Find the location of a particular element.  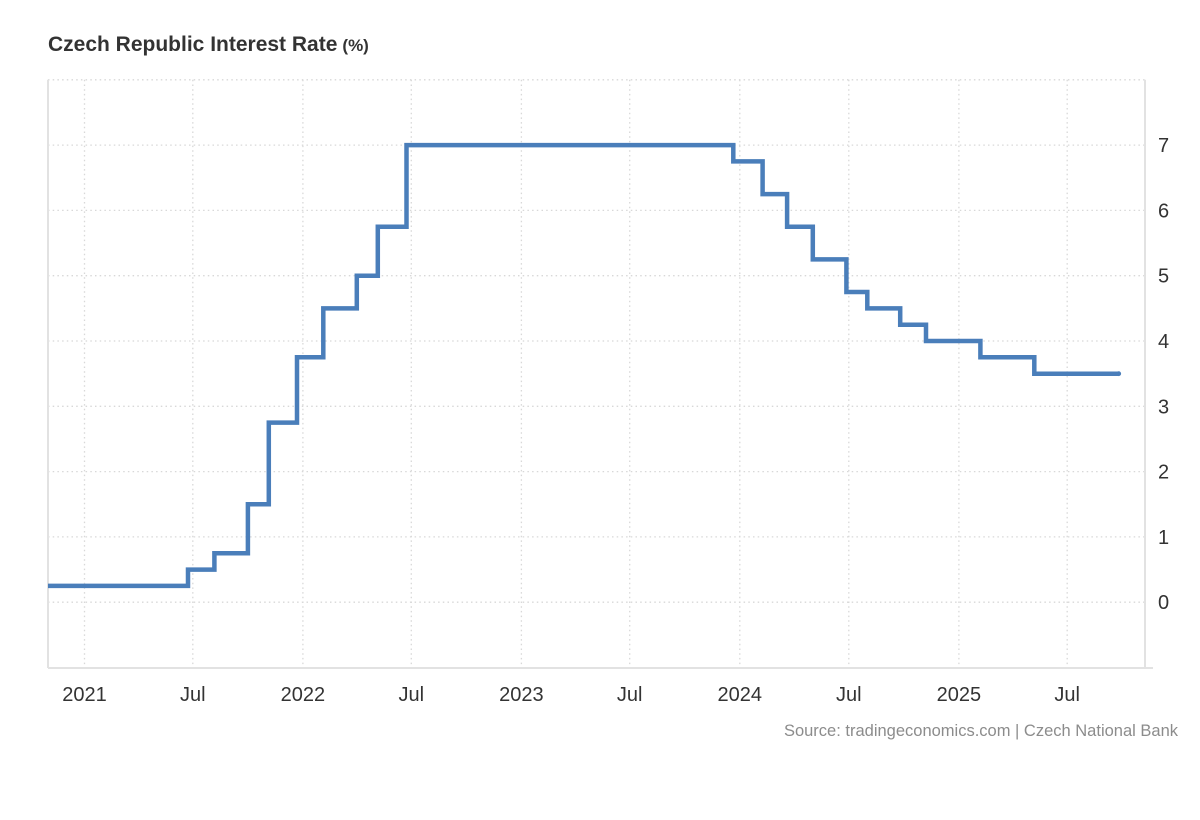

y-axis-label: 2 is located at coordinates (1163, 473).